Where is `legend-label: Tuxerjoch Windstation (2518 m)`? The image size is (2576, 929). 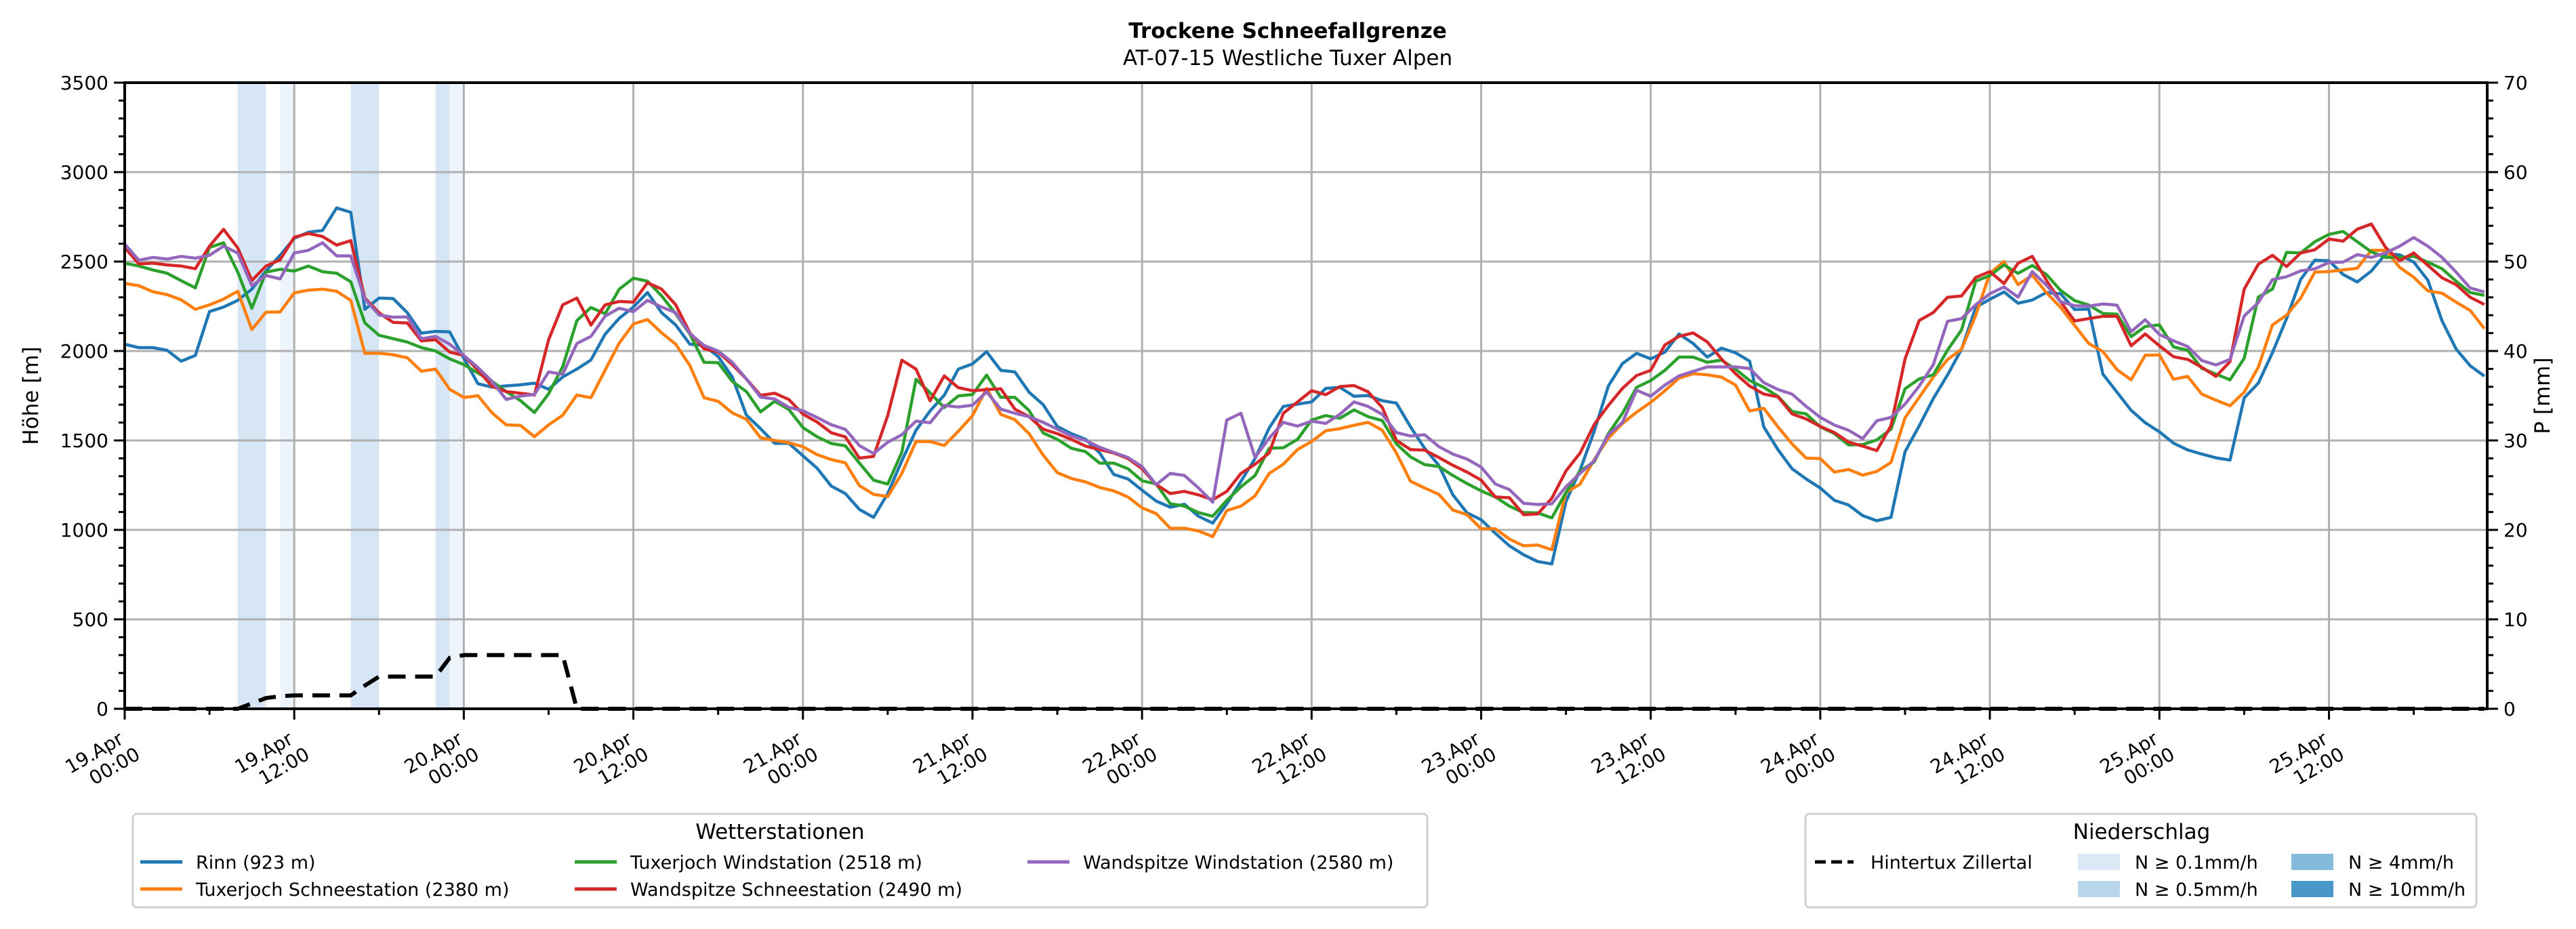
legend-label: Tuxerjoch Windstation (2518 m) is located at coordinates (776, 862).